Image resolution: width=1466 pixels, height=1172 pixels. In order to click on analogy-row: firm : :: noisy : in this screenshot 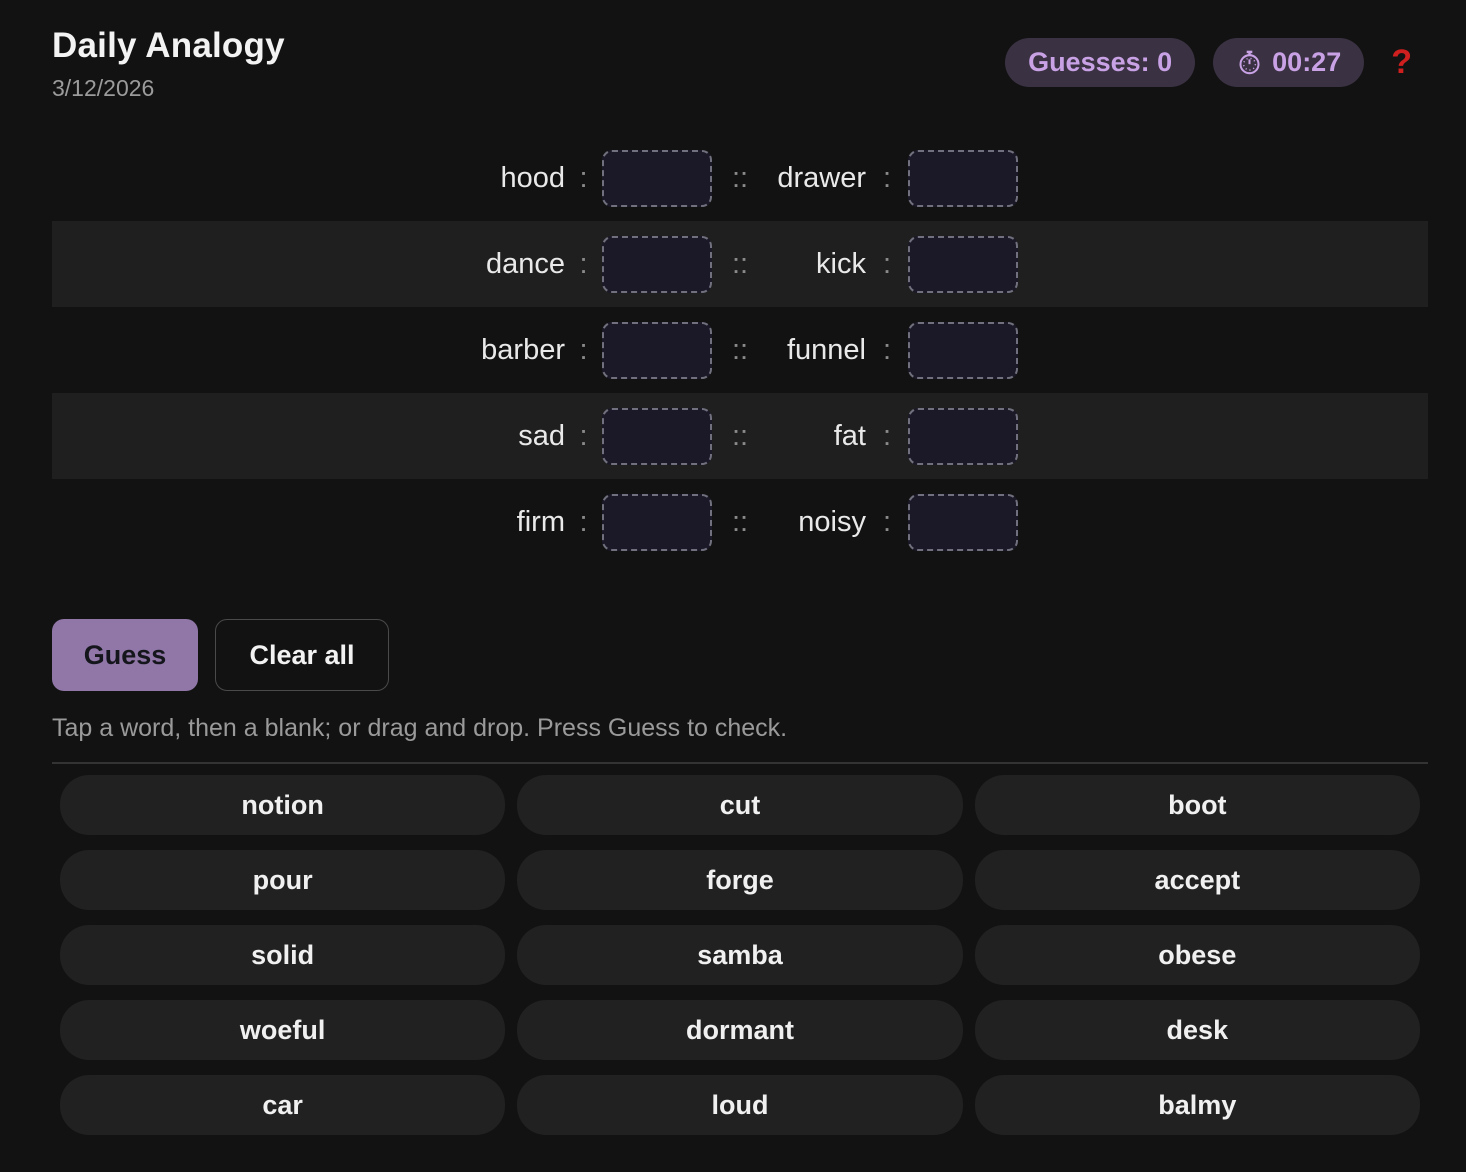, I will do `click(740, 522)`.